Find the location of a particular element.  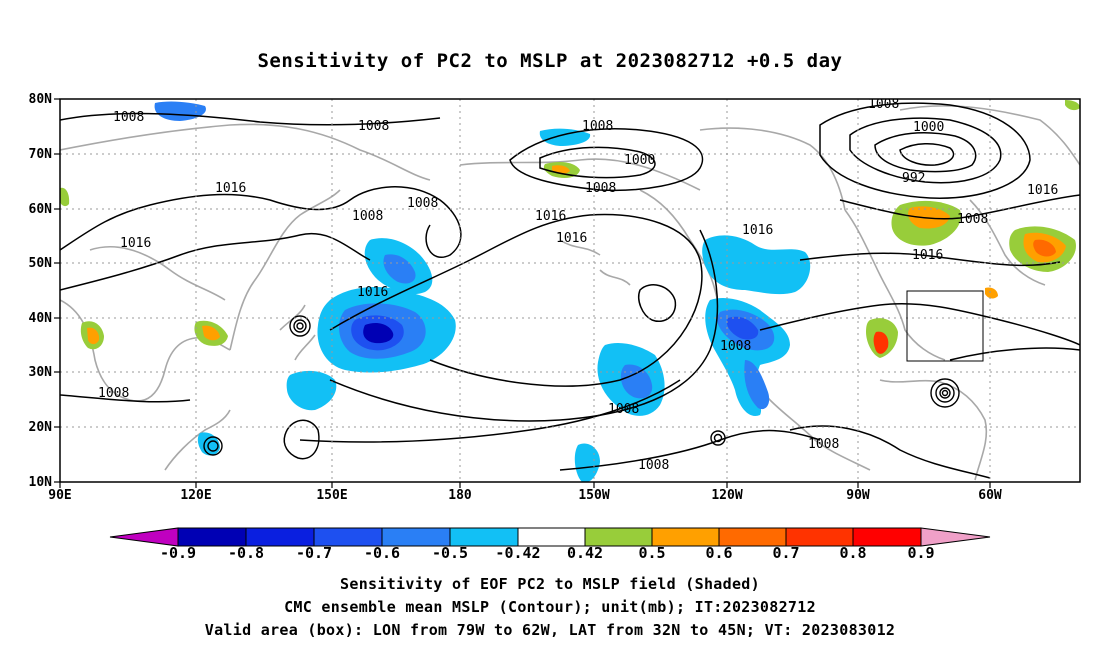

colorbar-label: -0.6 is located at coordinates (382, 553).